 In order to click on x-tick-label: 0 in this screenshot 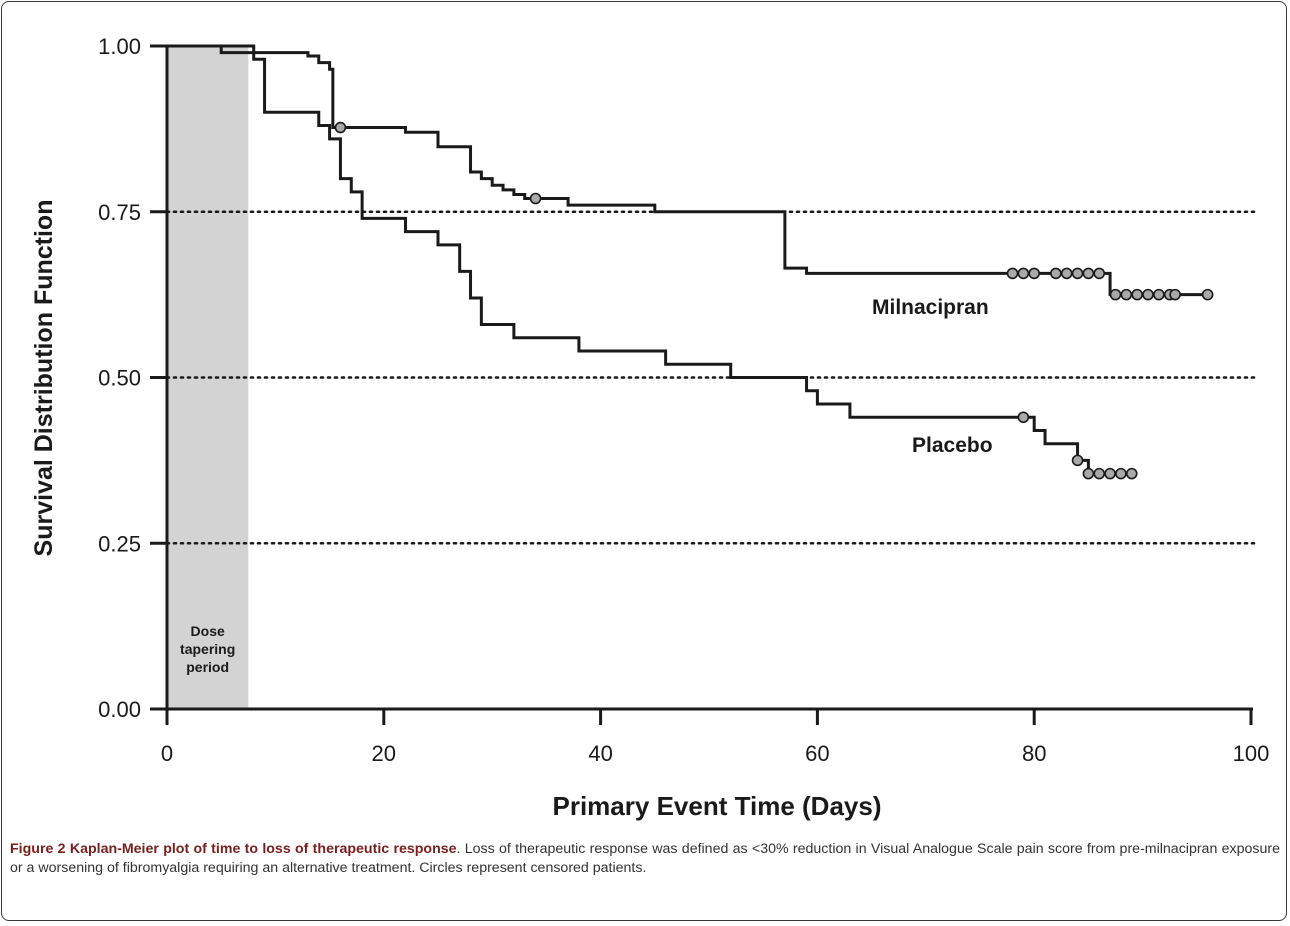, I will do `click(167, 753)`.